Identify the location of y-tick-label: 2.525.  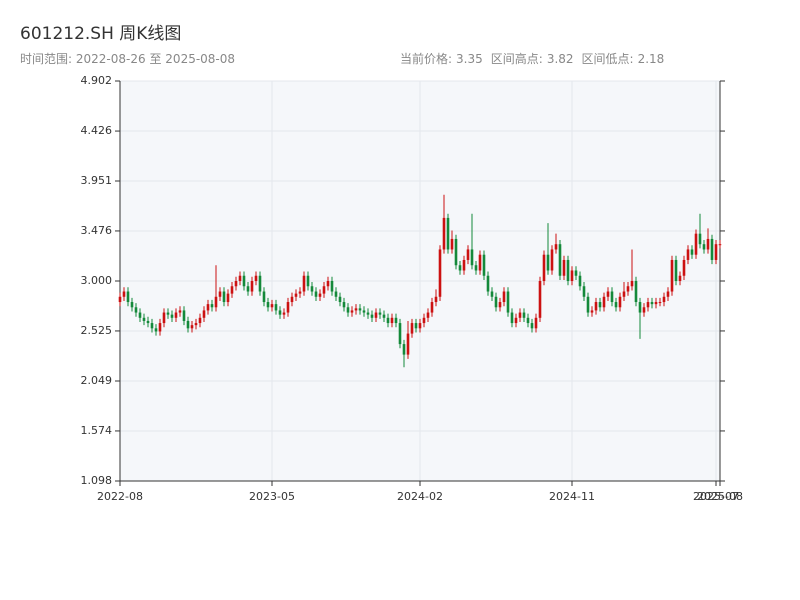
(97, 330).